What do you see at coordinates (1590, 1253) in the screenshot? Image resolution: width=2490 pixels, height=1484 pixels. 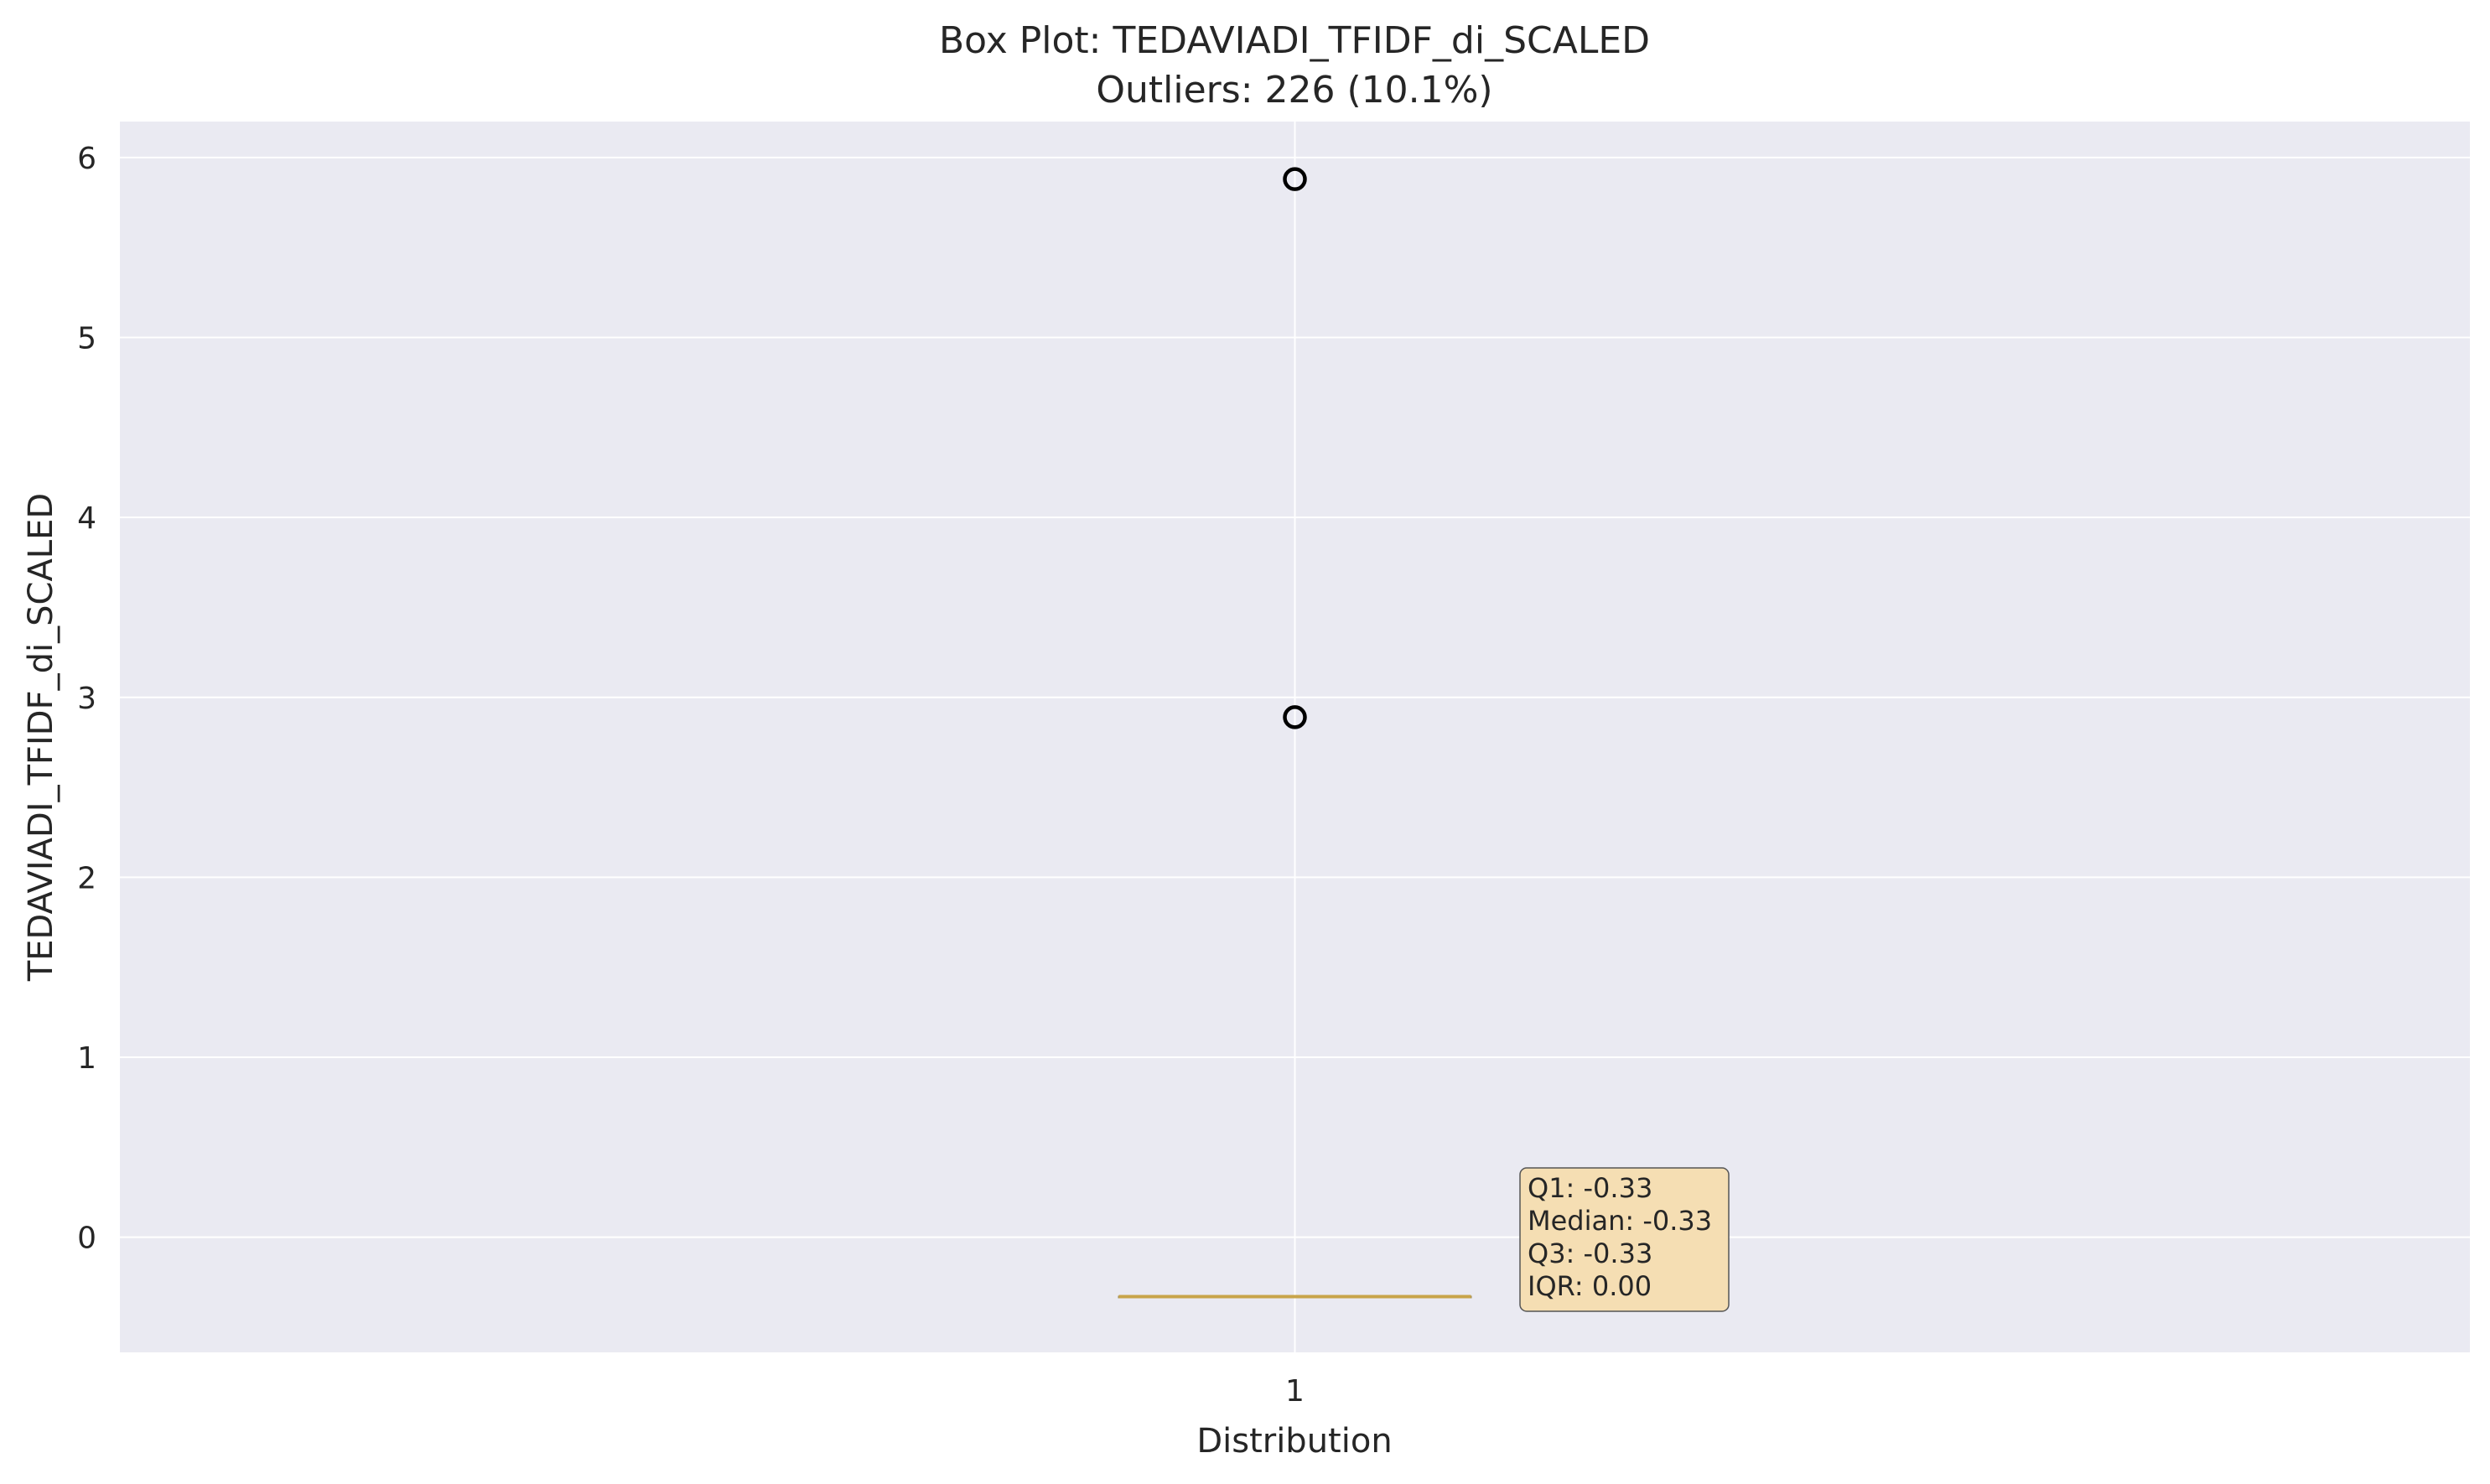 I see `stats-q3: Q3: -0.33` at bounding box center [1590, 1253].